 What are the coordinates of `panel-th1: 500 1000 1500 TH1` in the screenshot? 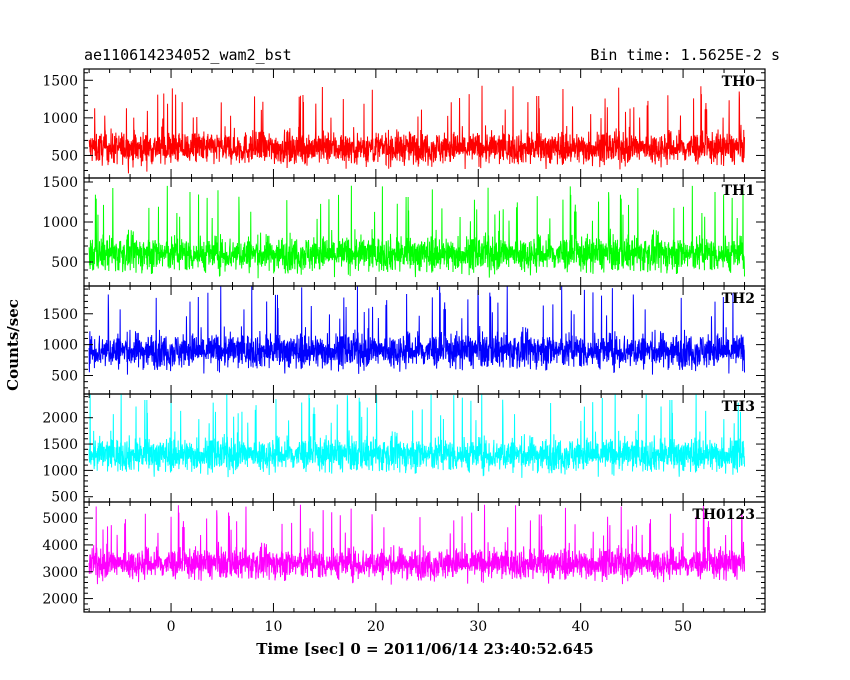 It's located at (404, 231).